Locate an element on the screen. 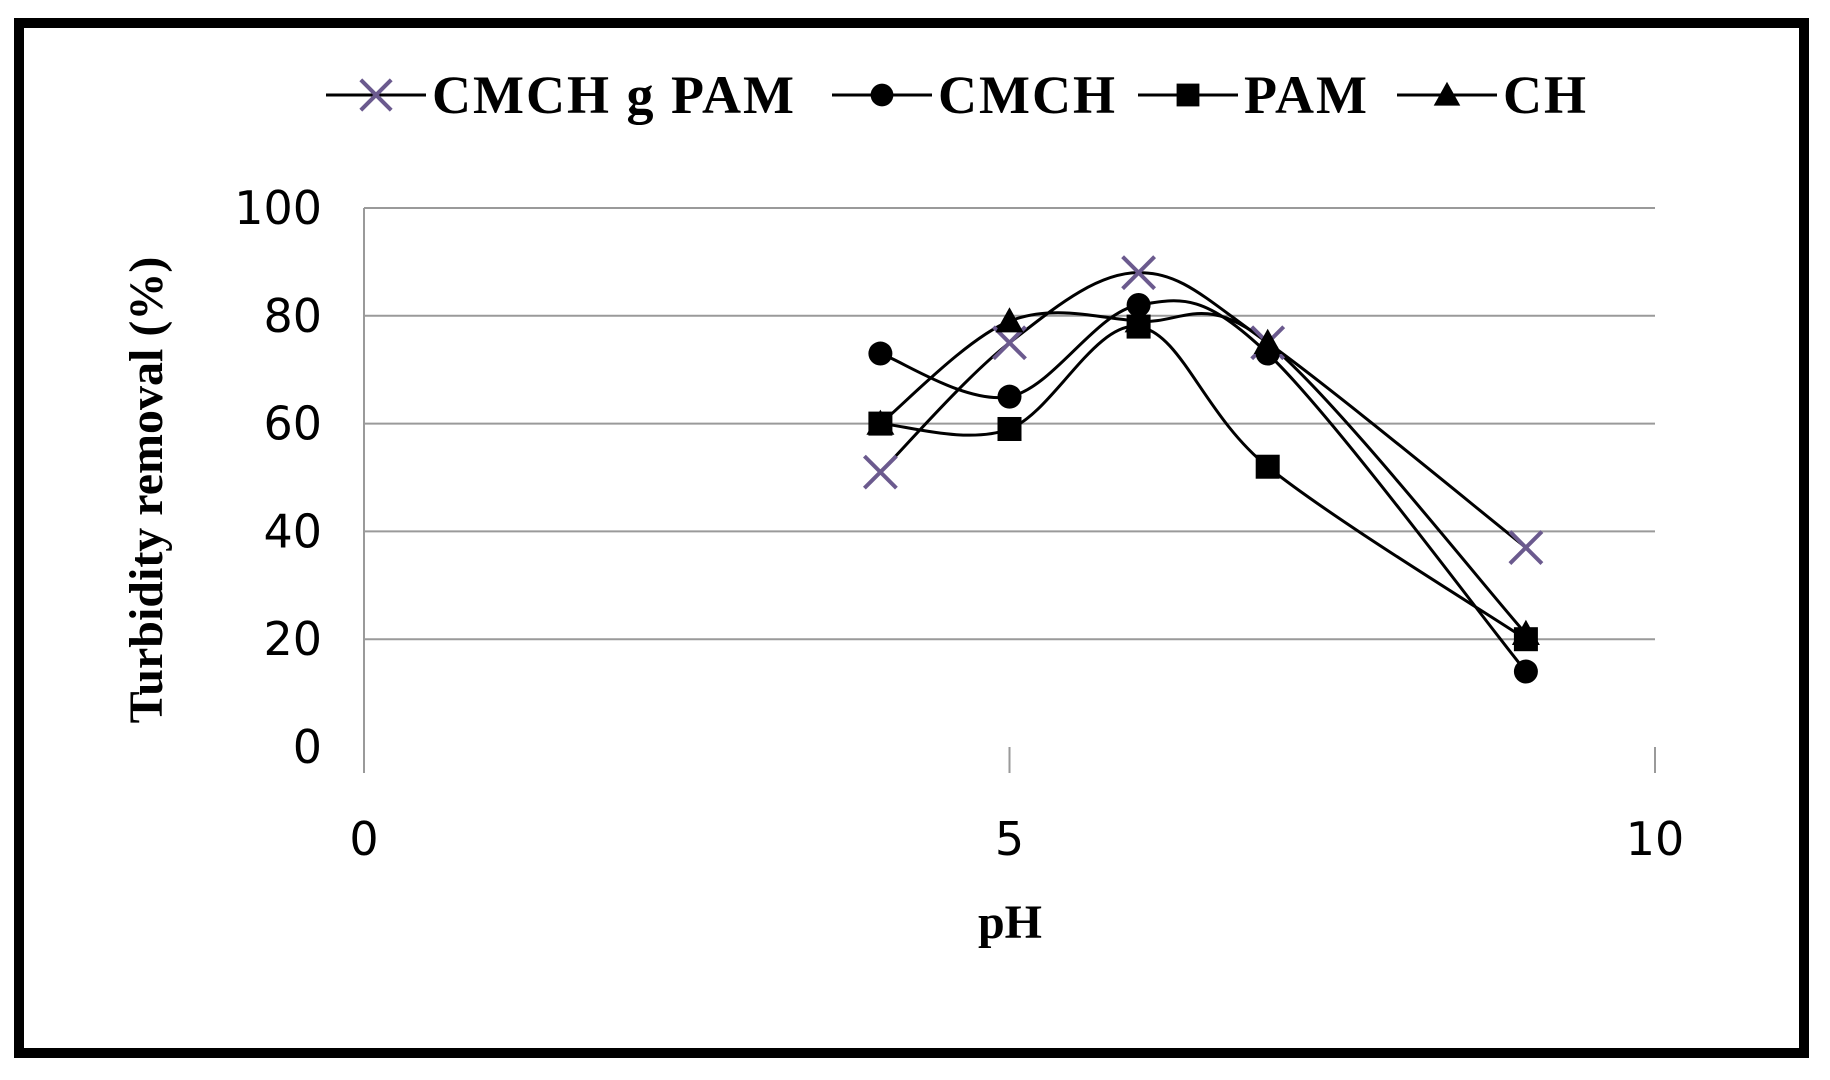 The width and height of the screenshot is (1830, 1080). legend-entry-pam: PAM is located at coordinates (1253, 95).